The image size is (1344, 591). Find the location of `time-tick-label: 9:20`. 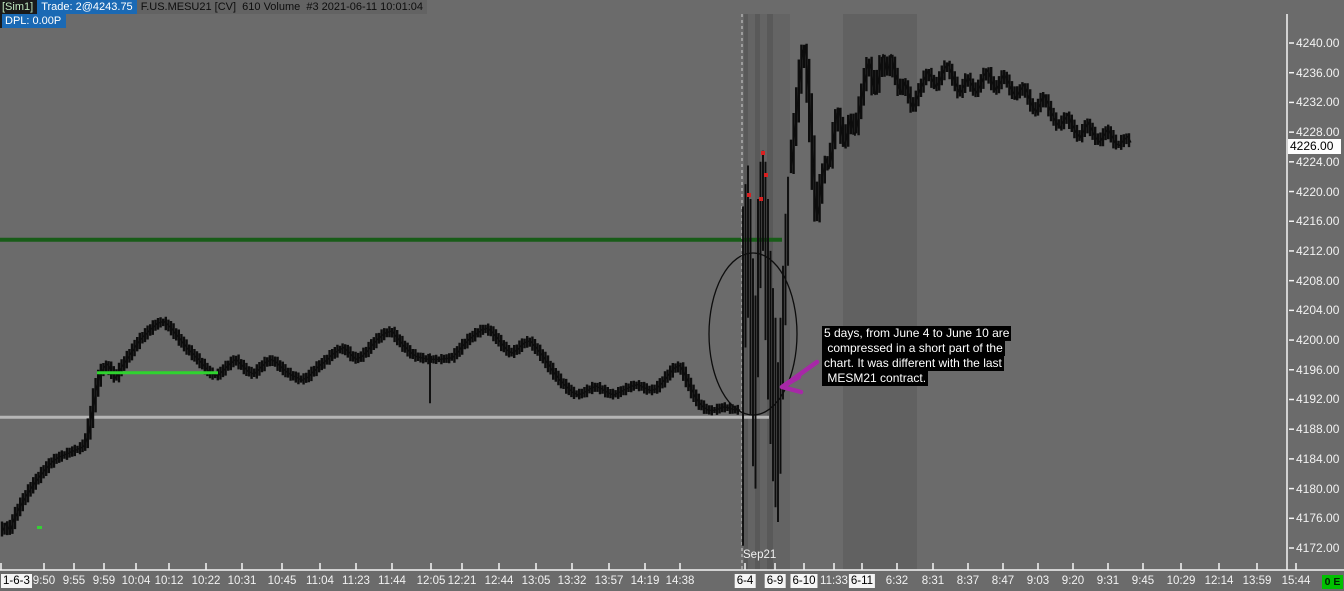

time-tick-label: 9:20 is located at coordinates (1073, 581).